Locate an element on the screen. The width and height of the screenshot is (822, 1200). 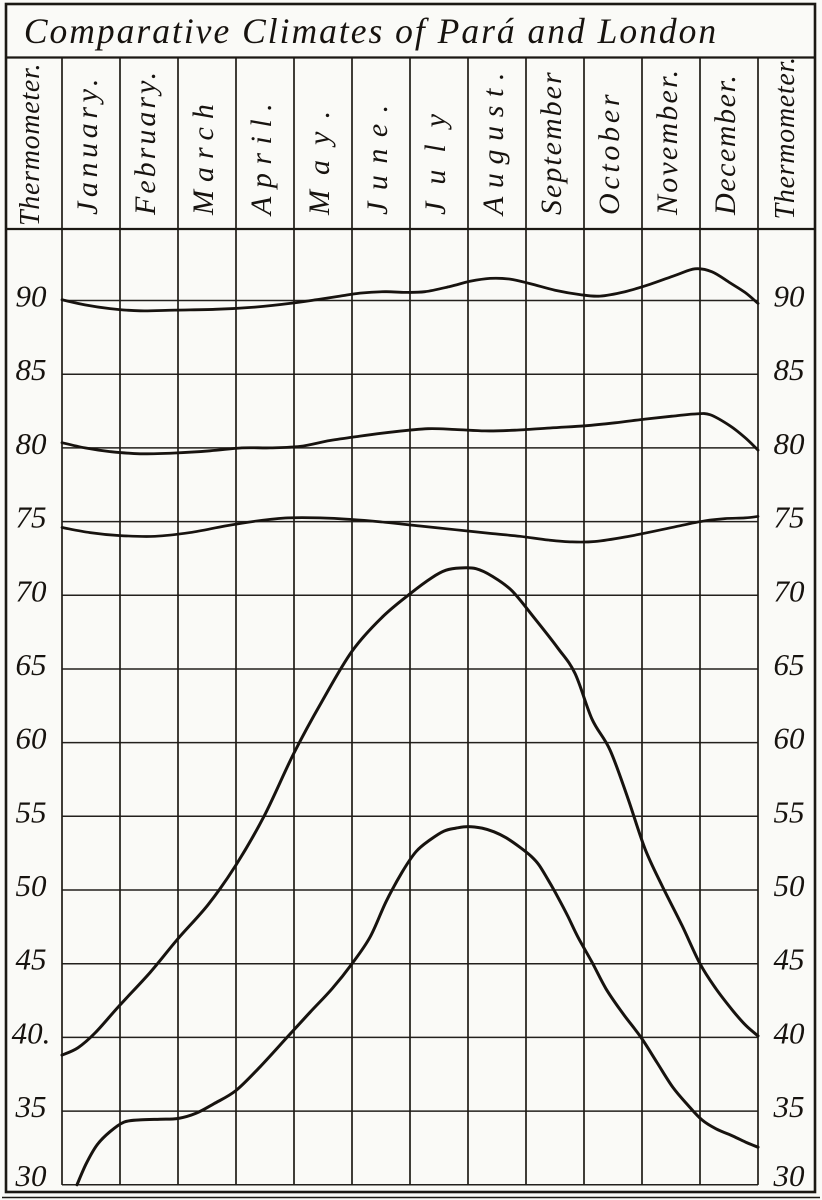
svg-text: May. is located at coordinates (319, 156).